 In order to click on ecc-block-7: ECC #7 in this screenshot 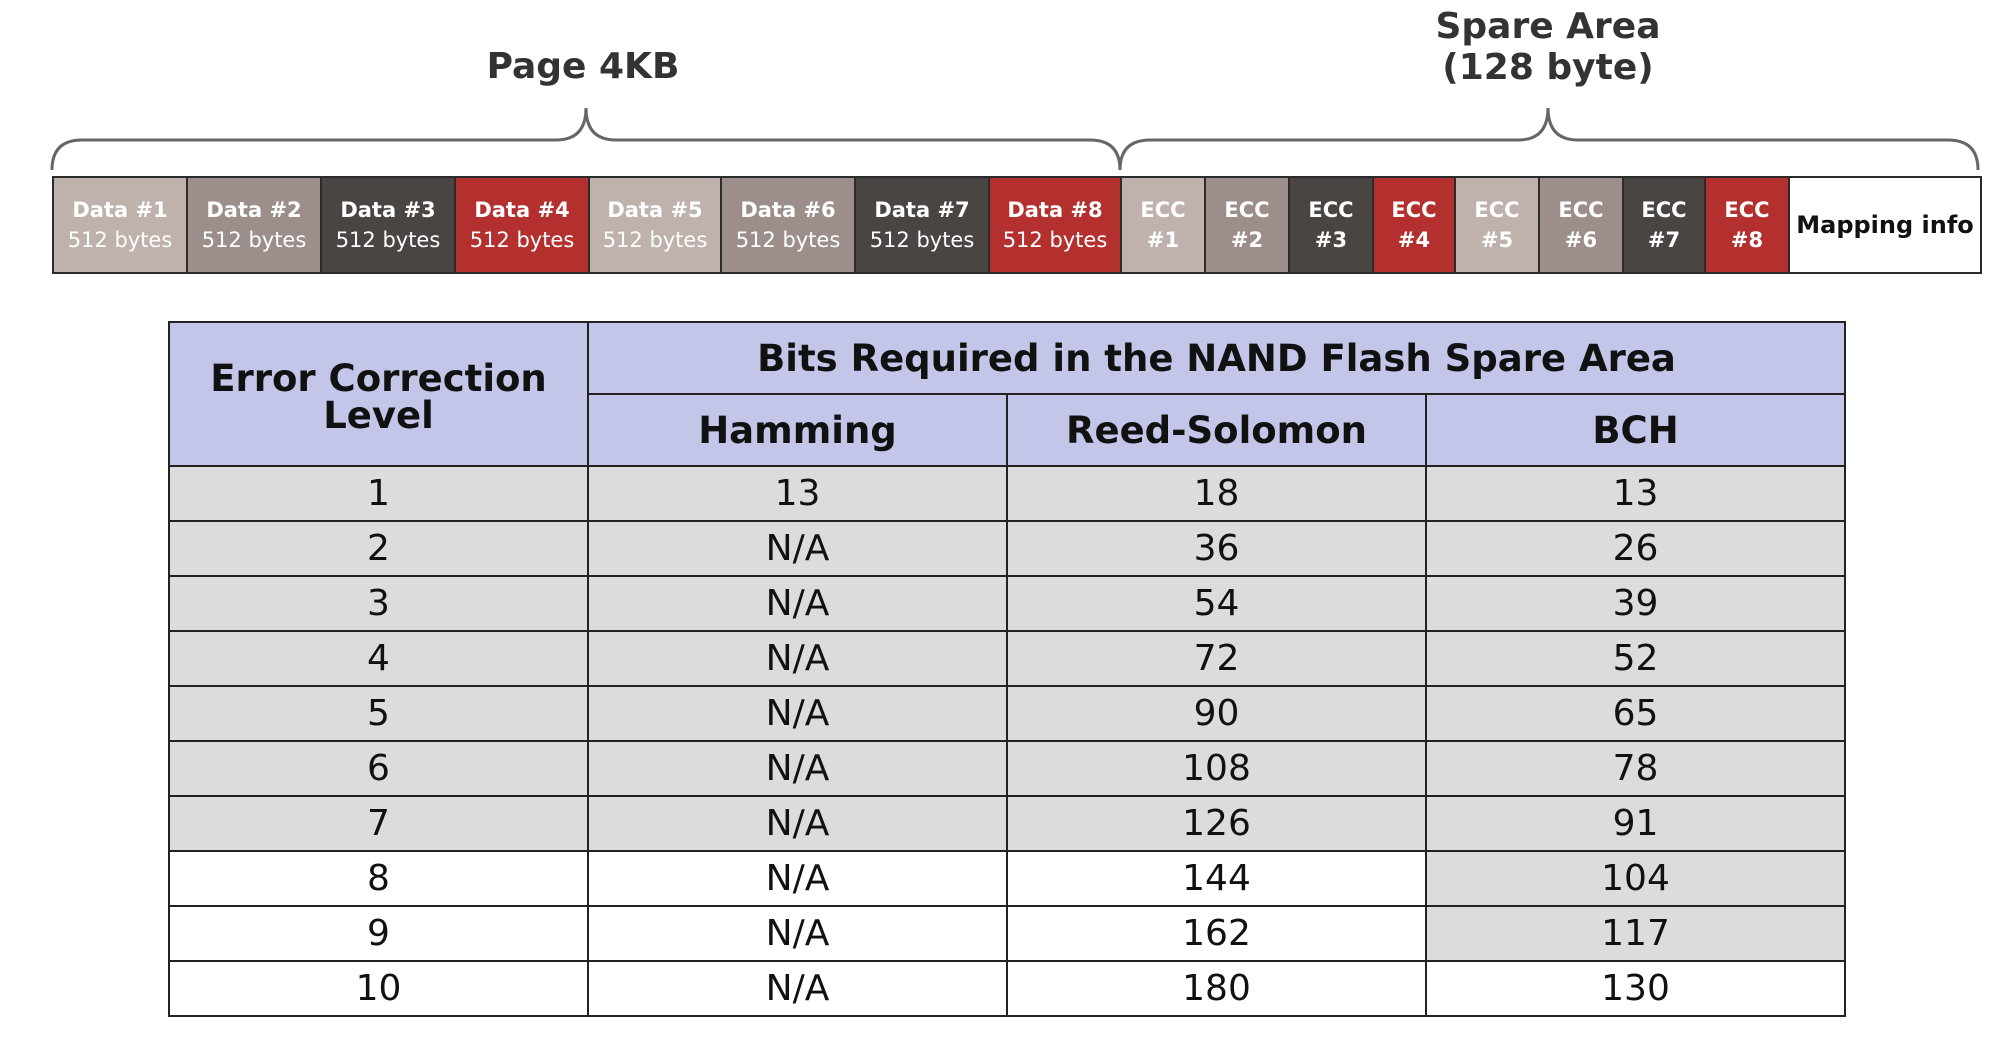, I will do `click(1665, 225)`.